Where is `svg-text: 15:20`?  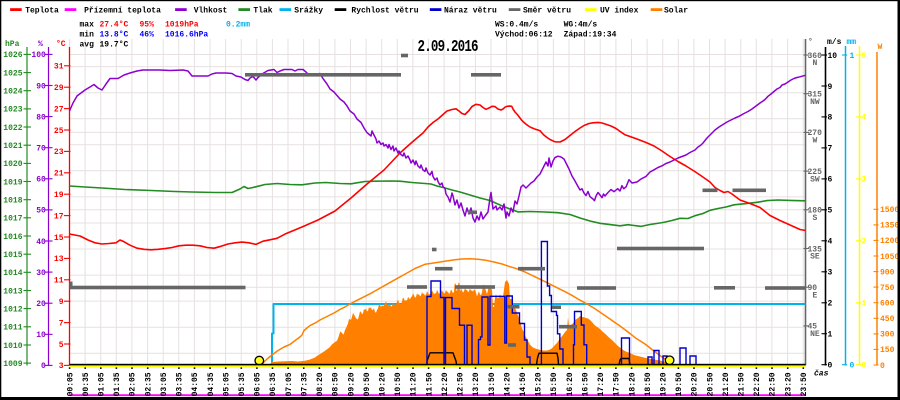 svg-text: 15:20 is located at coordinates (539, 384).